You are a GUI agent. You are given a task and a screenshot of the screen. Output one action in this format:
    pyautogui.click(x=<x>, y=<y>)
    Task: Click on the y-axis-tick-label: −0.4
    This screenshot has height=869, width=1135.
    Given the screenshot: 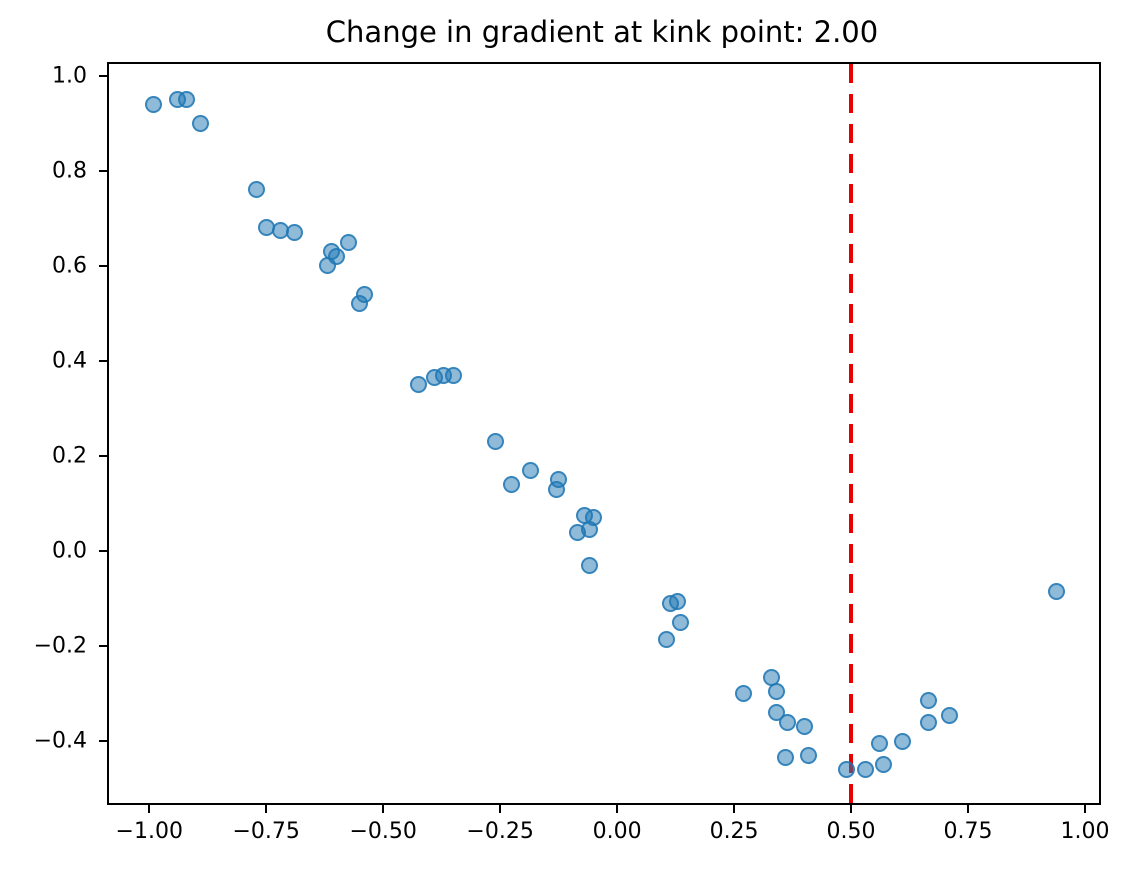 What is the action you would take?
    pyautogui.click(x=60, y=741)
    